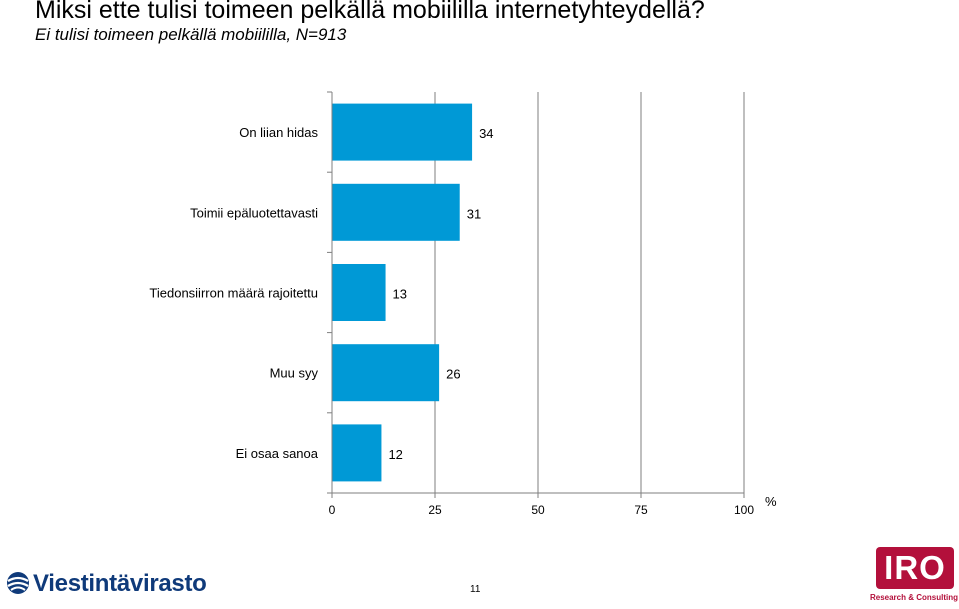  What do you see at coordinates (395, 454) in the screenshot?
I see `data-label: 12` at bounding box center [395, 454].